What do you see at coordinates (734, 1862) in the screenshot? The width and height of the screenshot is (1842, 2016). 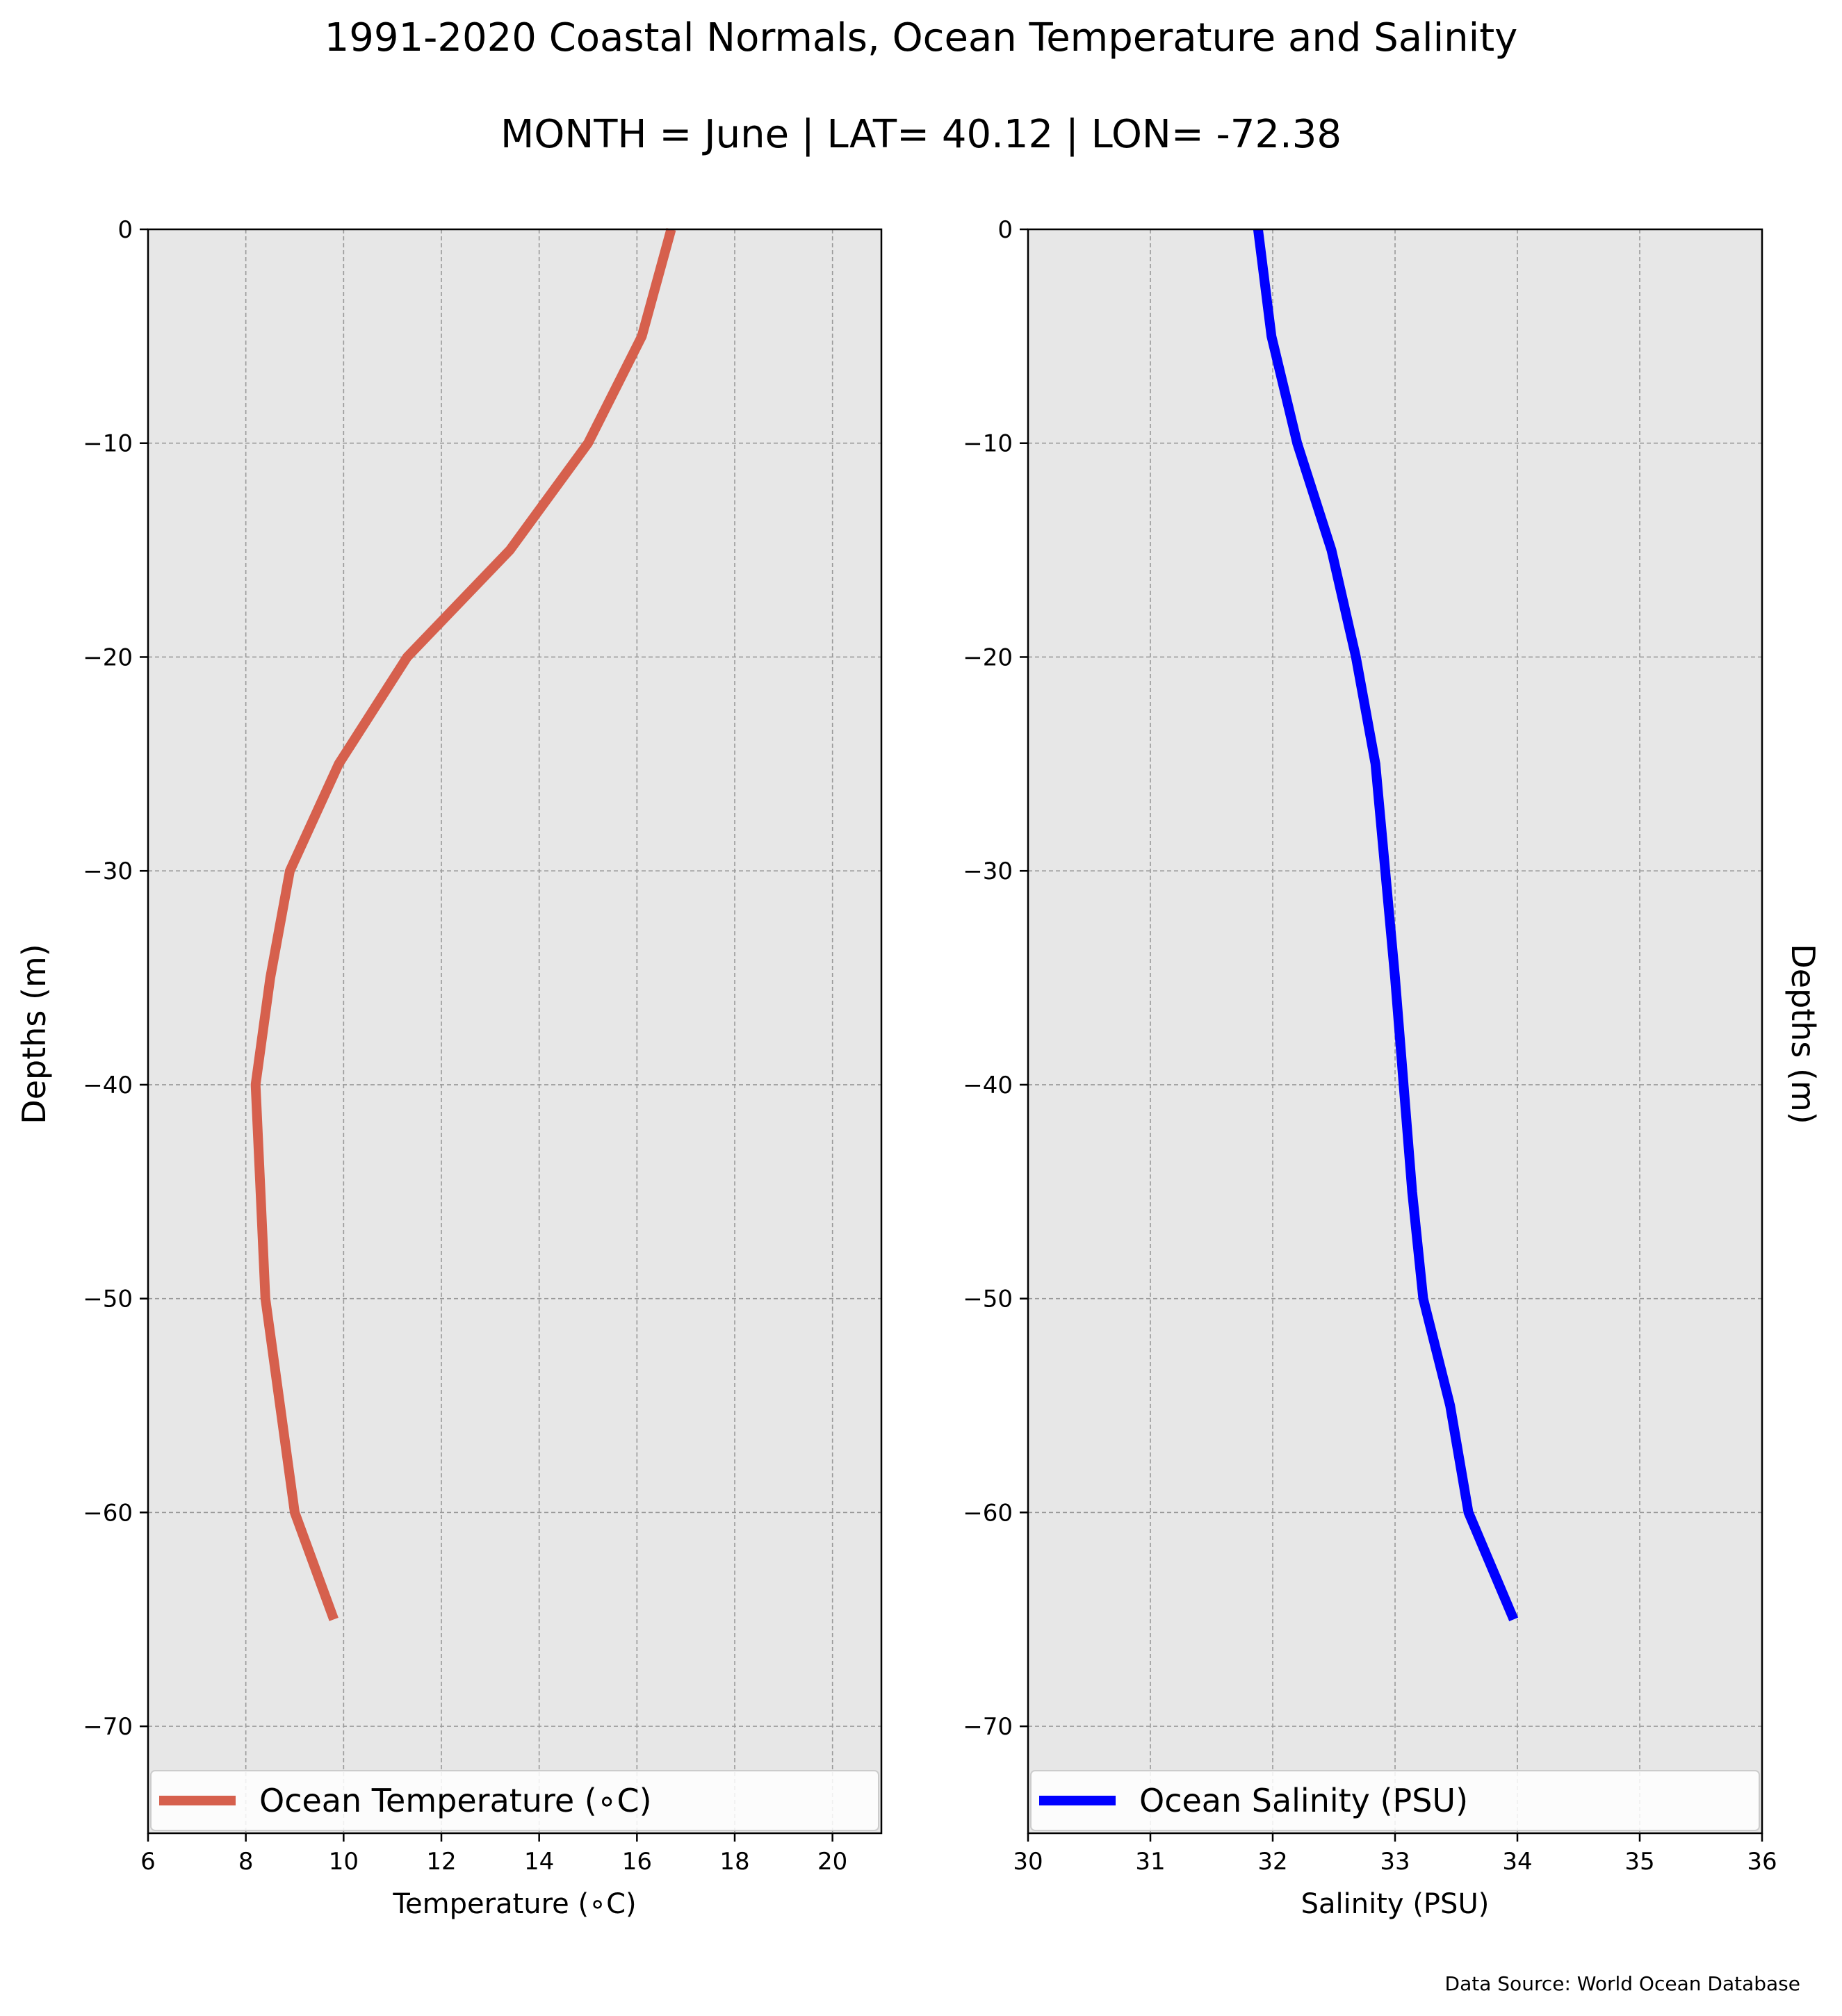 I see `temp-x-tick-label: 18` at bounding box center [734, 1862].